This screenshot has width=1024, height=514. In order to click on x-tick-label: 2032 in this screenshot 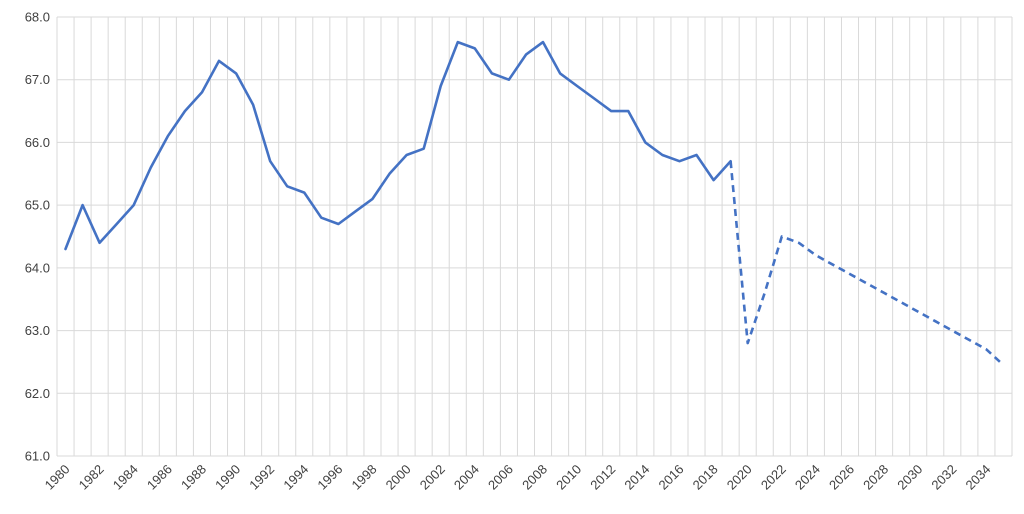, I will do `click(943, 477)`.